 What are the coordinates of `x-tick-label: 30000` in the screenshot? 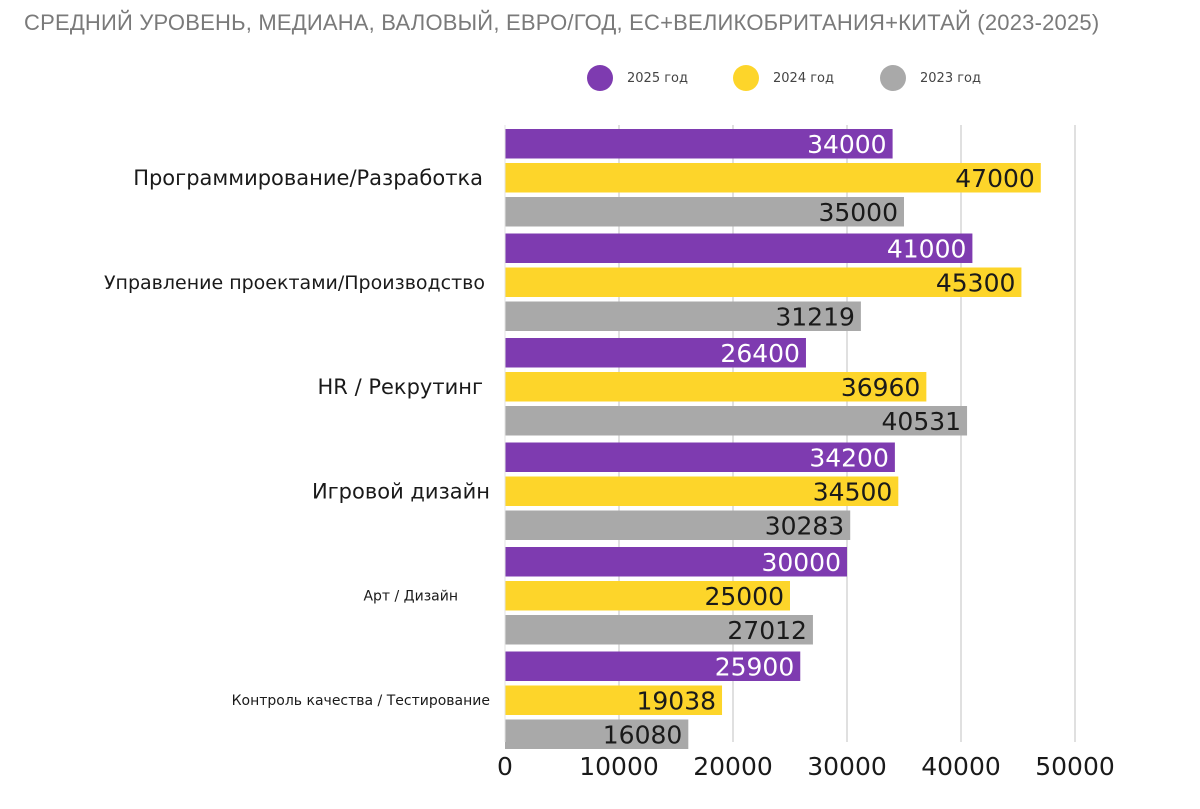 It's located at (847, 766).